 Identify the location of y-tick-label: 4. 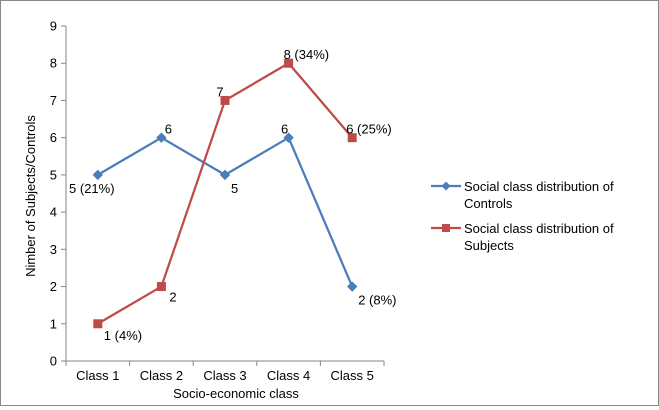
(53, 212).